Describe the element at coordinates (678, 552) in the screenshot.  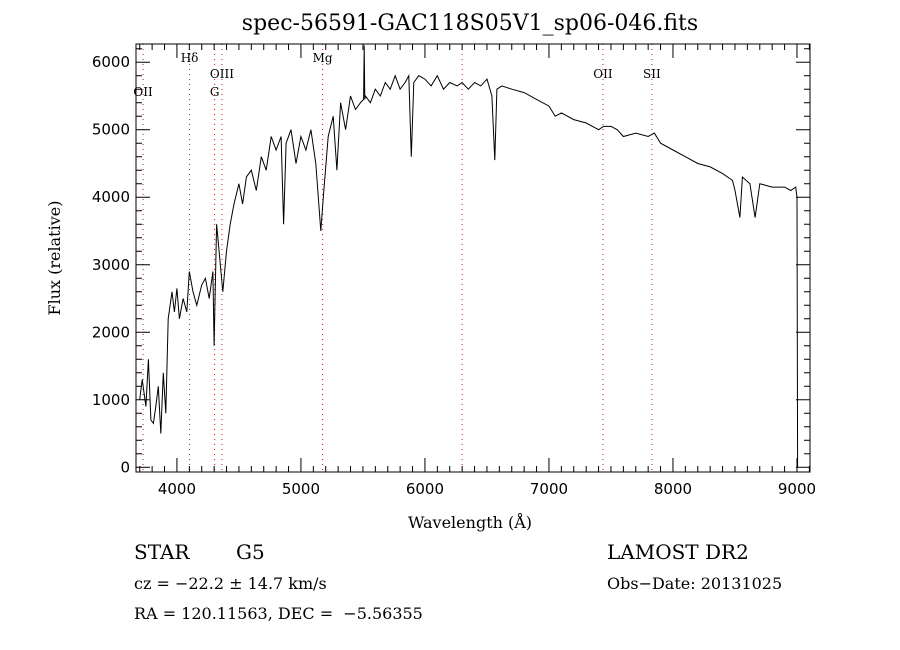
I see `survey-name: LAMOST DR2` at that location.